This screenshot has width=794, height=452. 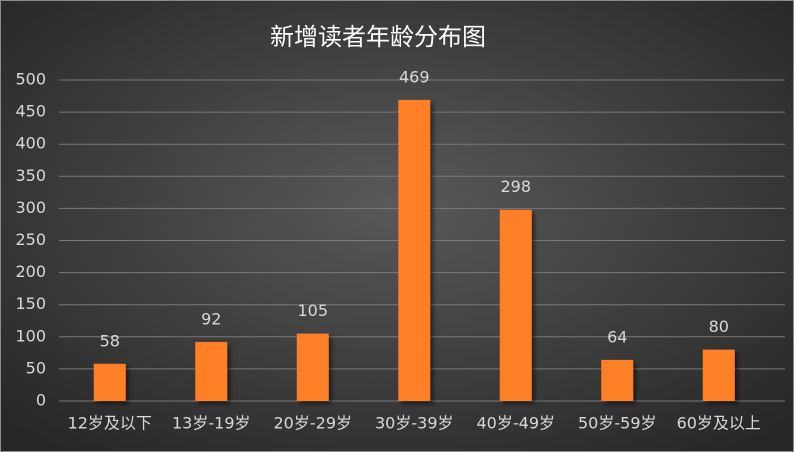 I want to click on y-tick-label: 500, so click(x=30, y=79).